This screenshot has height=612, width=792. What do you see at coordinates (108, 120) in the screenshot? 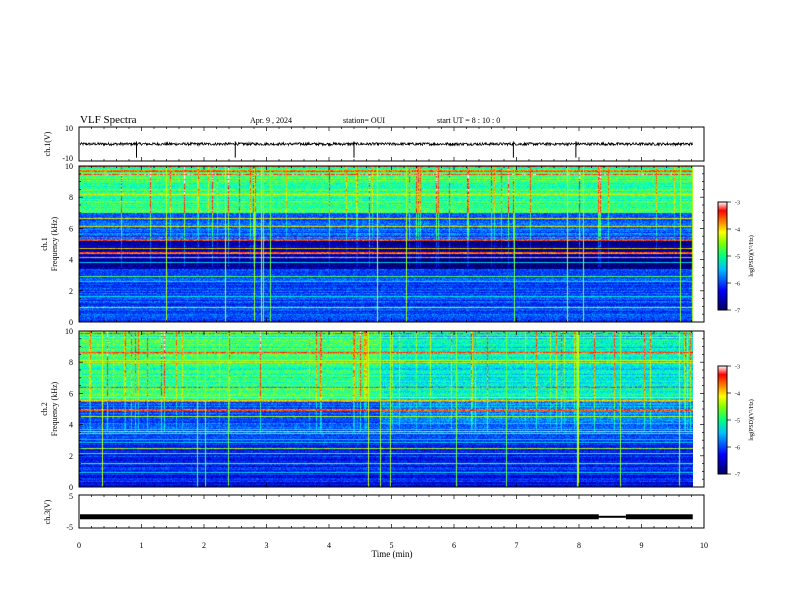
I see `figure-title: VLF Spectra` at bounding box center [108, 120].